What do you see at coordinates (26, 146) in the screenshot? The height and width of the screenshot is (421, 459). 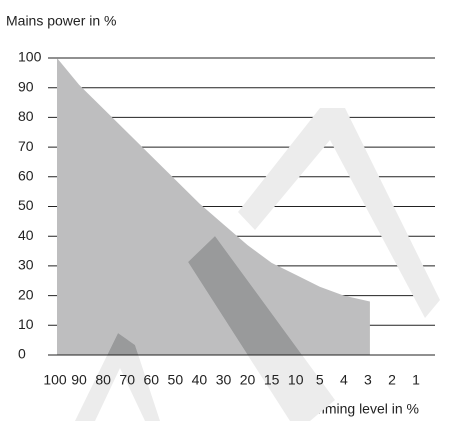 I see `y-tick-label: 70` at bounding box center [26, 146].